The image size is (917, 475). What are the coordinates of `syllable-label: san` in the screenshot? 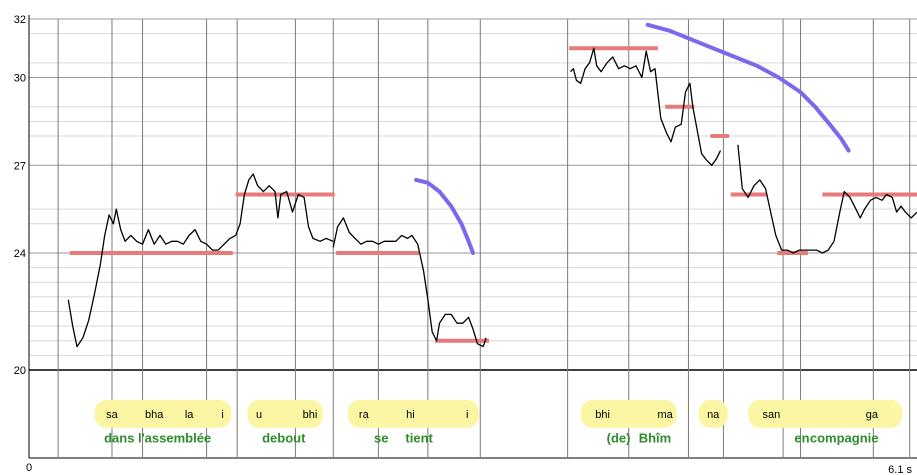 It's located at (772, 415).